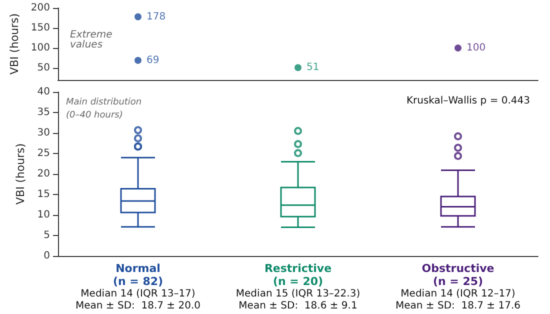 The image size is (550, 314). What do you see at coordinates (40, 28) in the screenshot?
I see `y-tick-label: 150` at bounding box center [40, 28].